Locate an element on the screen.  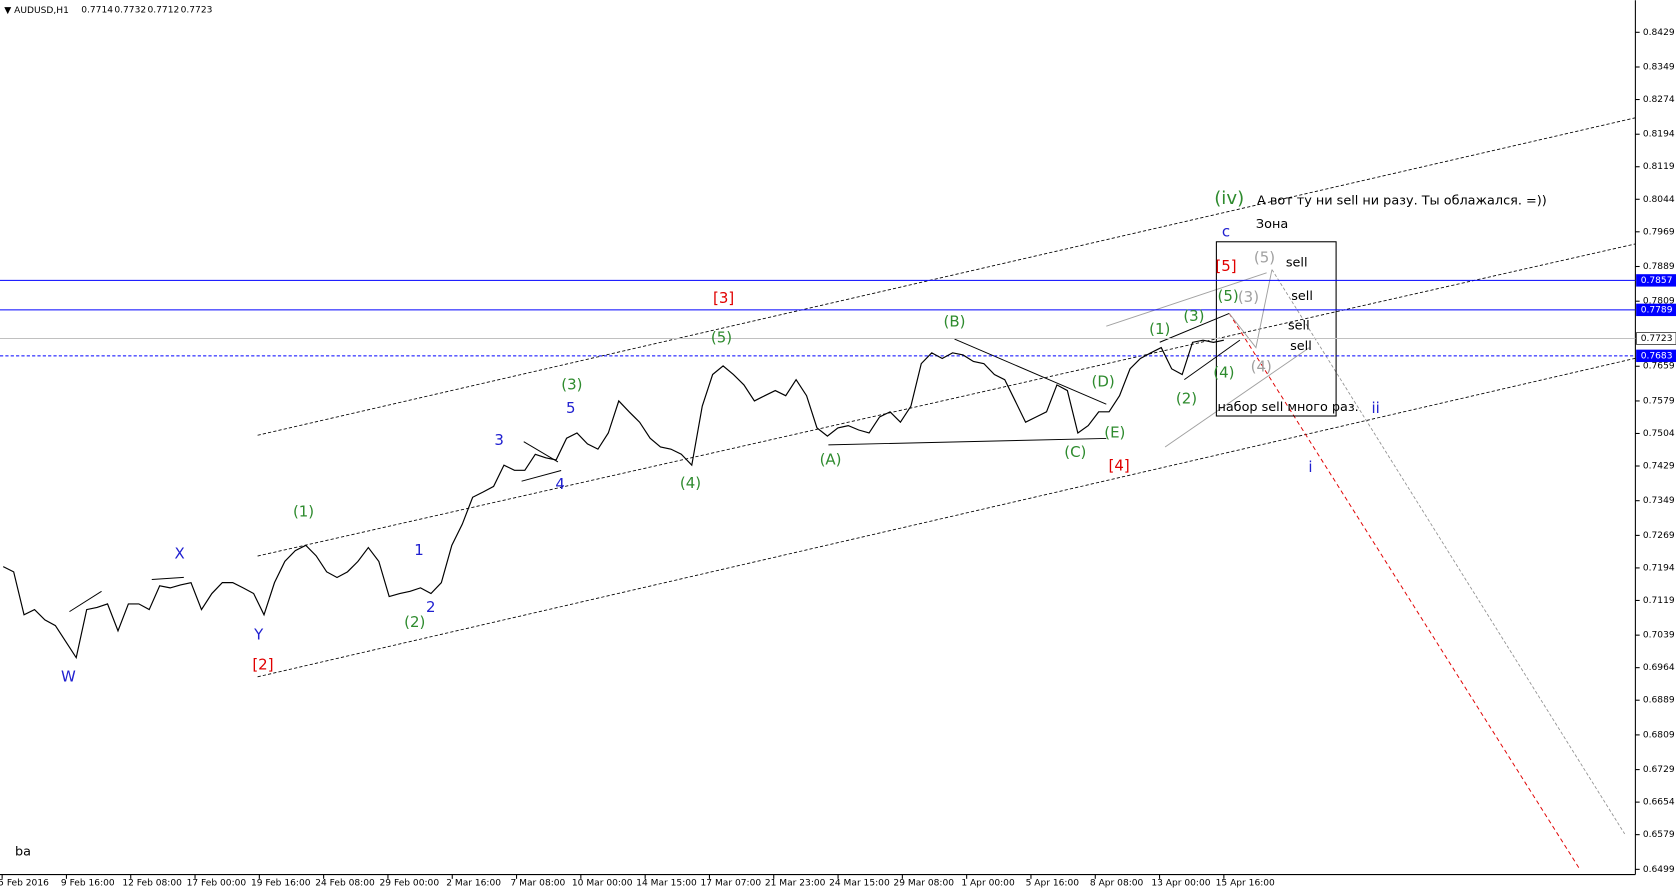
x-tick-label: 24 Feb 08:00 is located at coordinates (345, 884).